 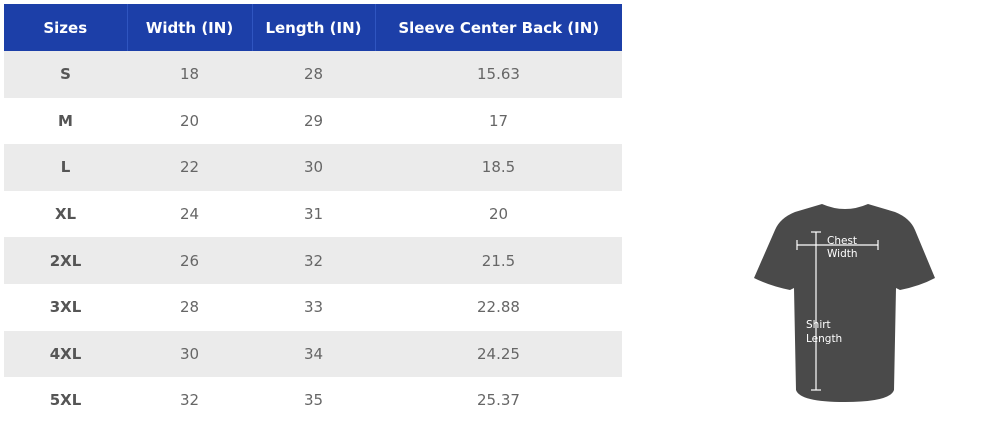 I want to click on table-cell: 3XL, so click(x=65, y=307).